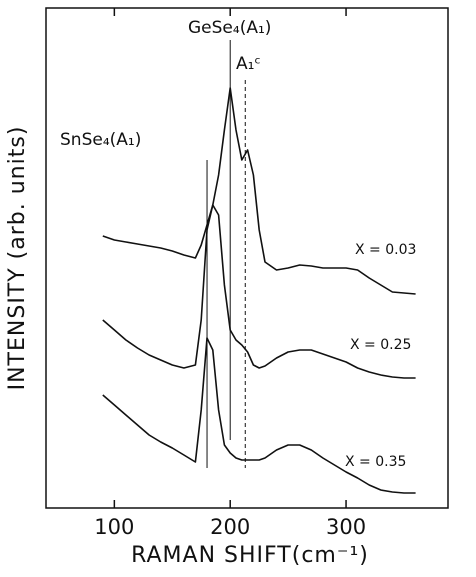  What do you see at coordinates (346, 527) in the screenshot?
I see `x-tick-label: 300` at bounding box center [346, 527].